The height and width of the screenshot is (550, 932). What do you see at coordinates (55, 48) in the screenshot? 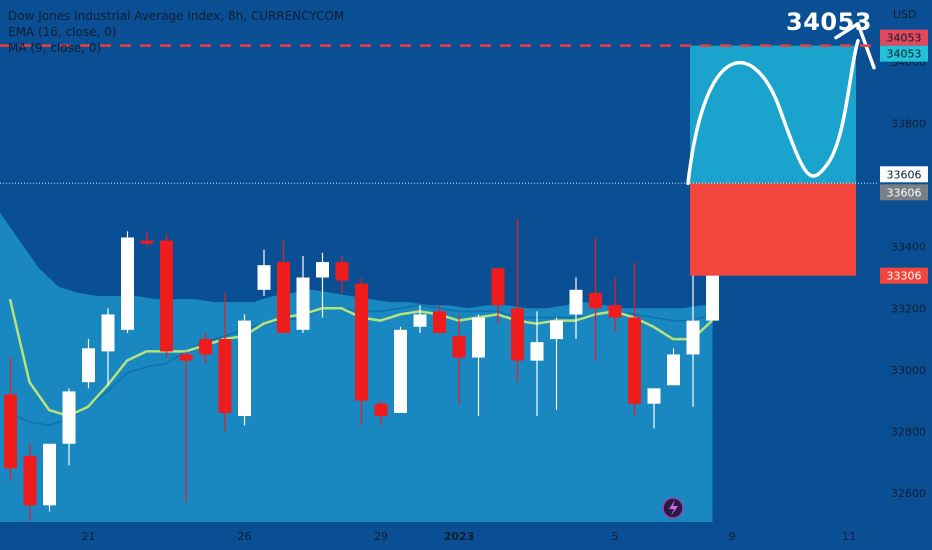
I see `ma-indicator-label: MA (9, close, 0)` at bounding box center [55, 48].